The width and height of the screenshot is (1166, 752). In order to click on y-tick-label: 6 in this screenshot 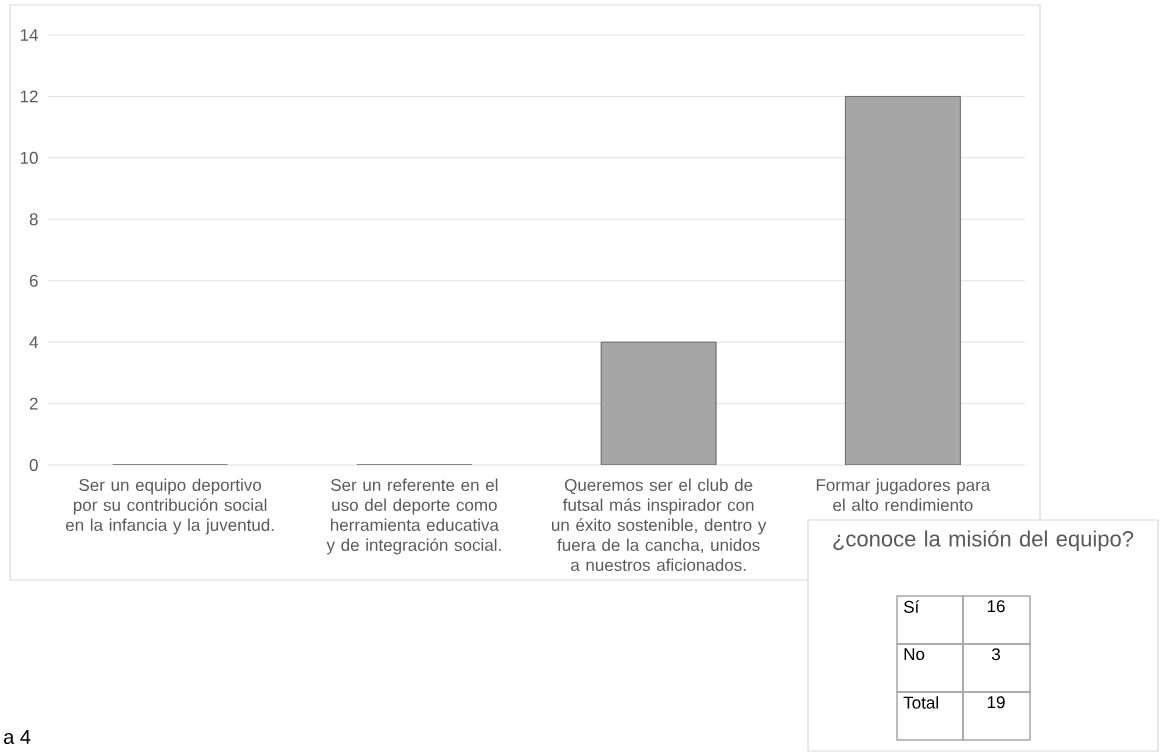, I will do `click(33, 280)`.